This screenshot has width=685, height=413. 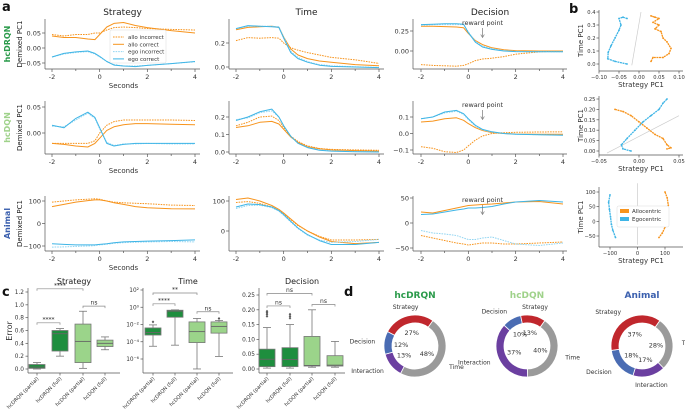 I want to click on y-tick-label: 0, so click(x=39, y=224).